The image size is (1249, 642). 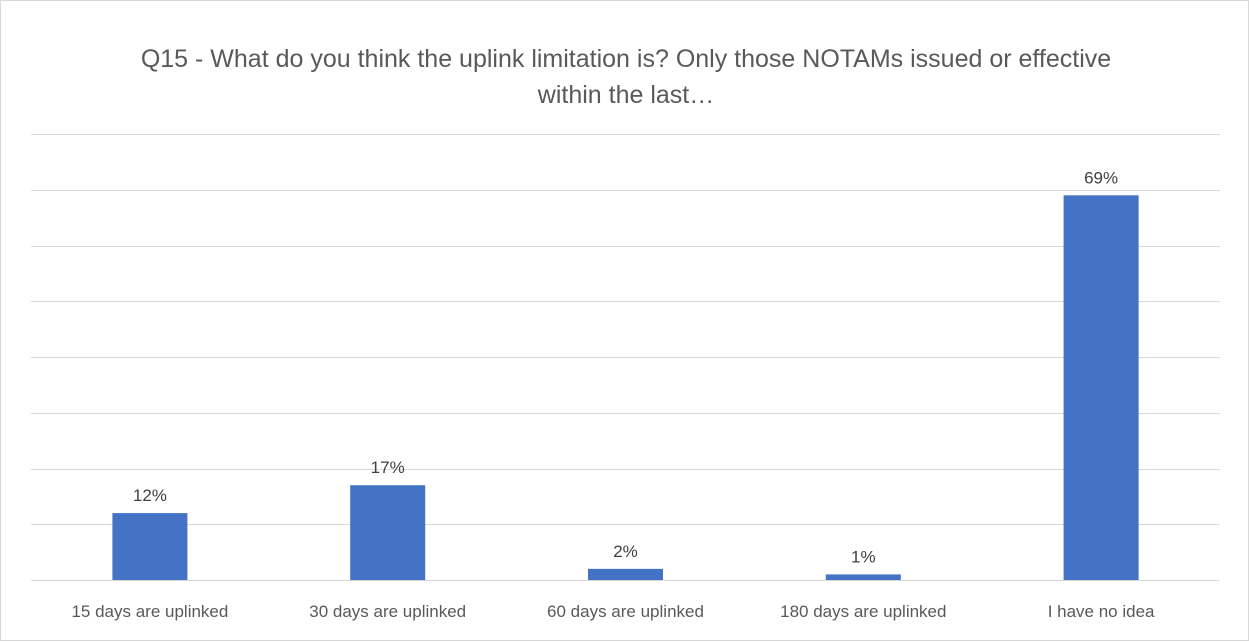 What do you see at coordinates (863, 556) in the screenshot?
I see `data-label-4: 1%` at bounding box center [863, 556].